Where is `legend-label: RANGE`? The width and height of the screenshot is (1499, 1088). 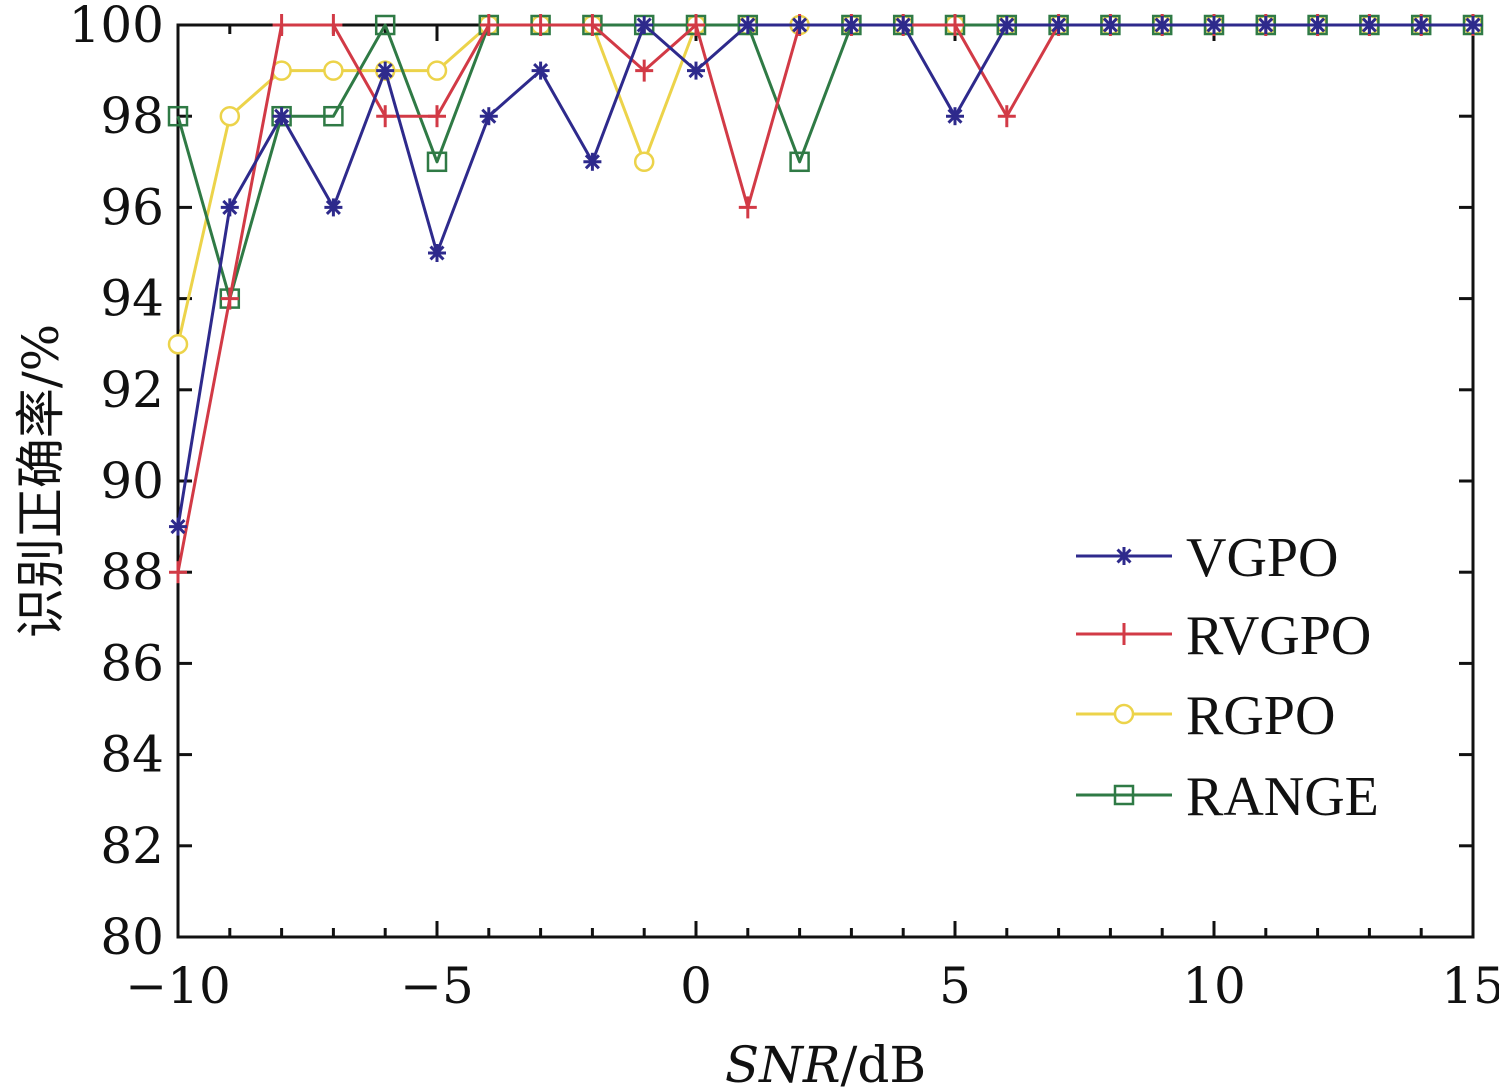 legend-label: RANGE is located at coordinates (1282, 797).